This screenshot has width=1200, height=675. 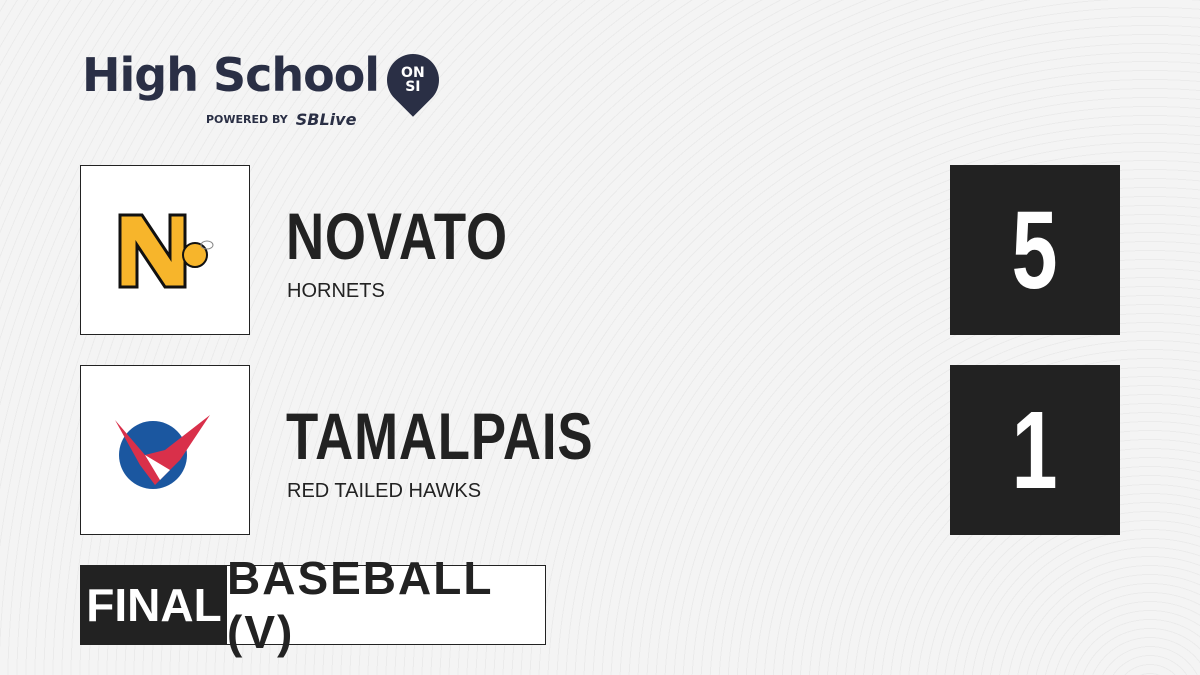 I want to click on location-pin-icon: ON SI, so click(x=413, y=80).